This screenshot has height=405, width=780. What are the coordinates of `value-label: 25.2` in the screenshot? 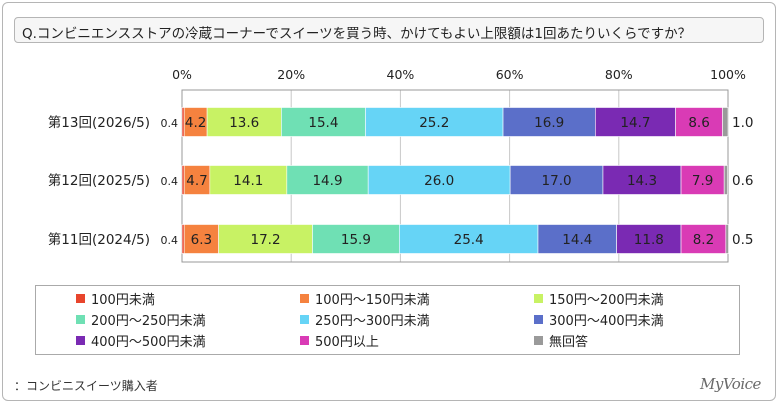 It's located at (434, 123).